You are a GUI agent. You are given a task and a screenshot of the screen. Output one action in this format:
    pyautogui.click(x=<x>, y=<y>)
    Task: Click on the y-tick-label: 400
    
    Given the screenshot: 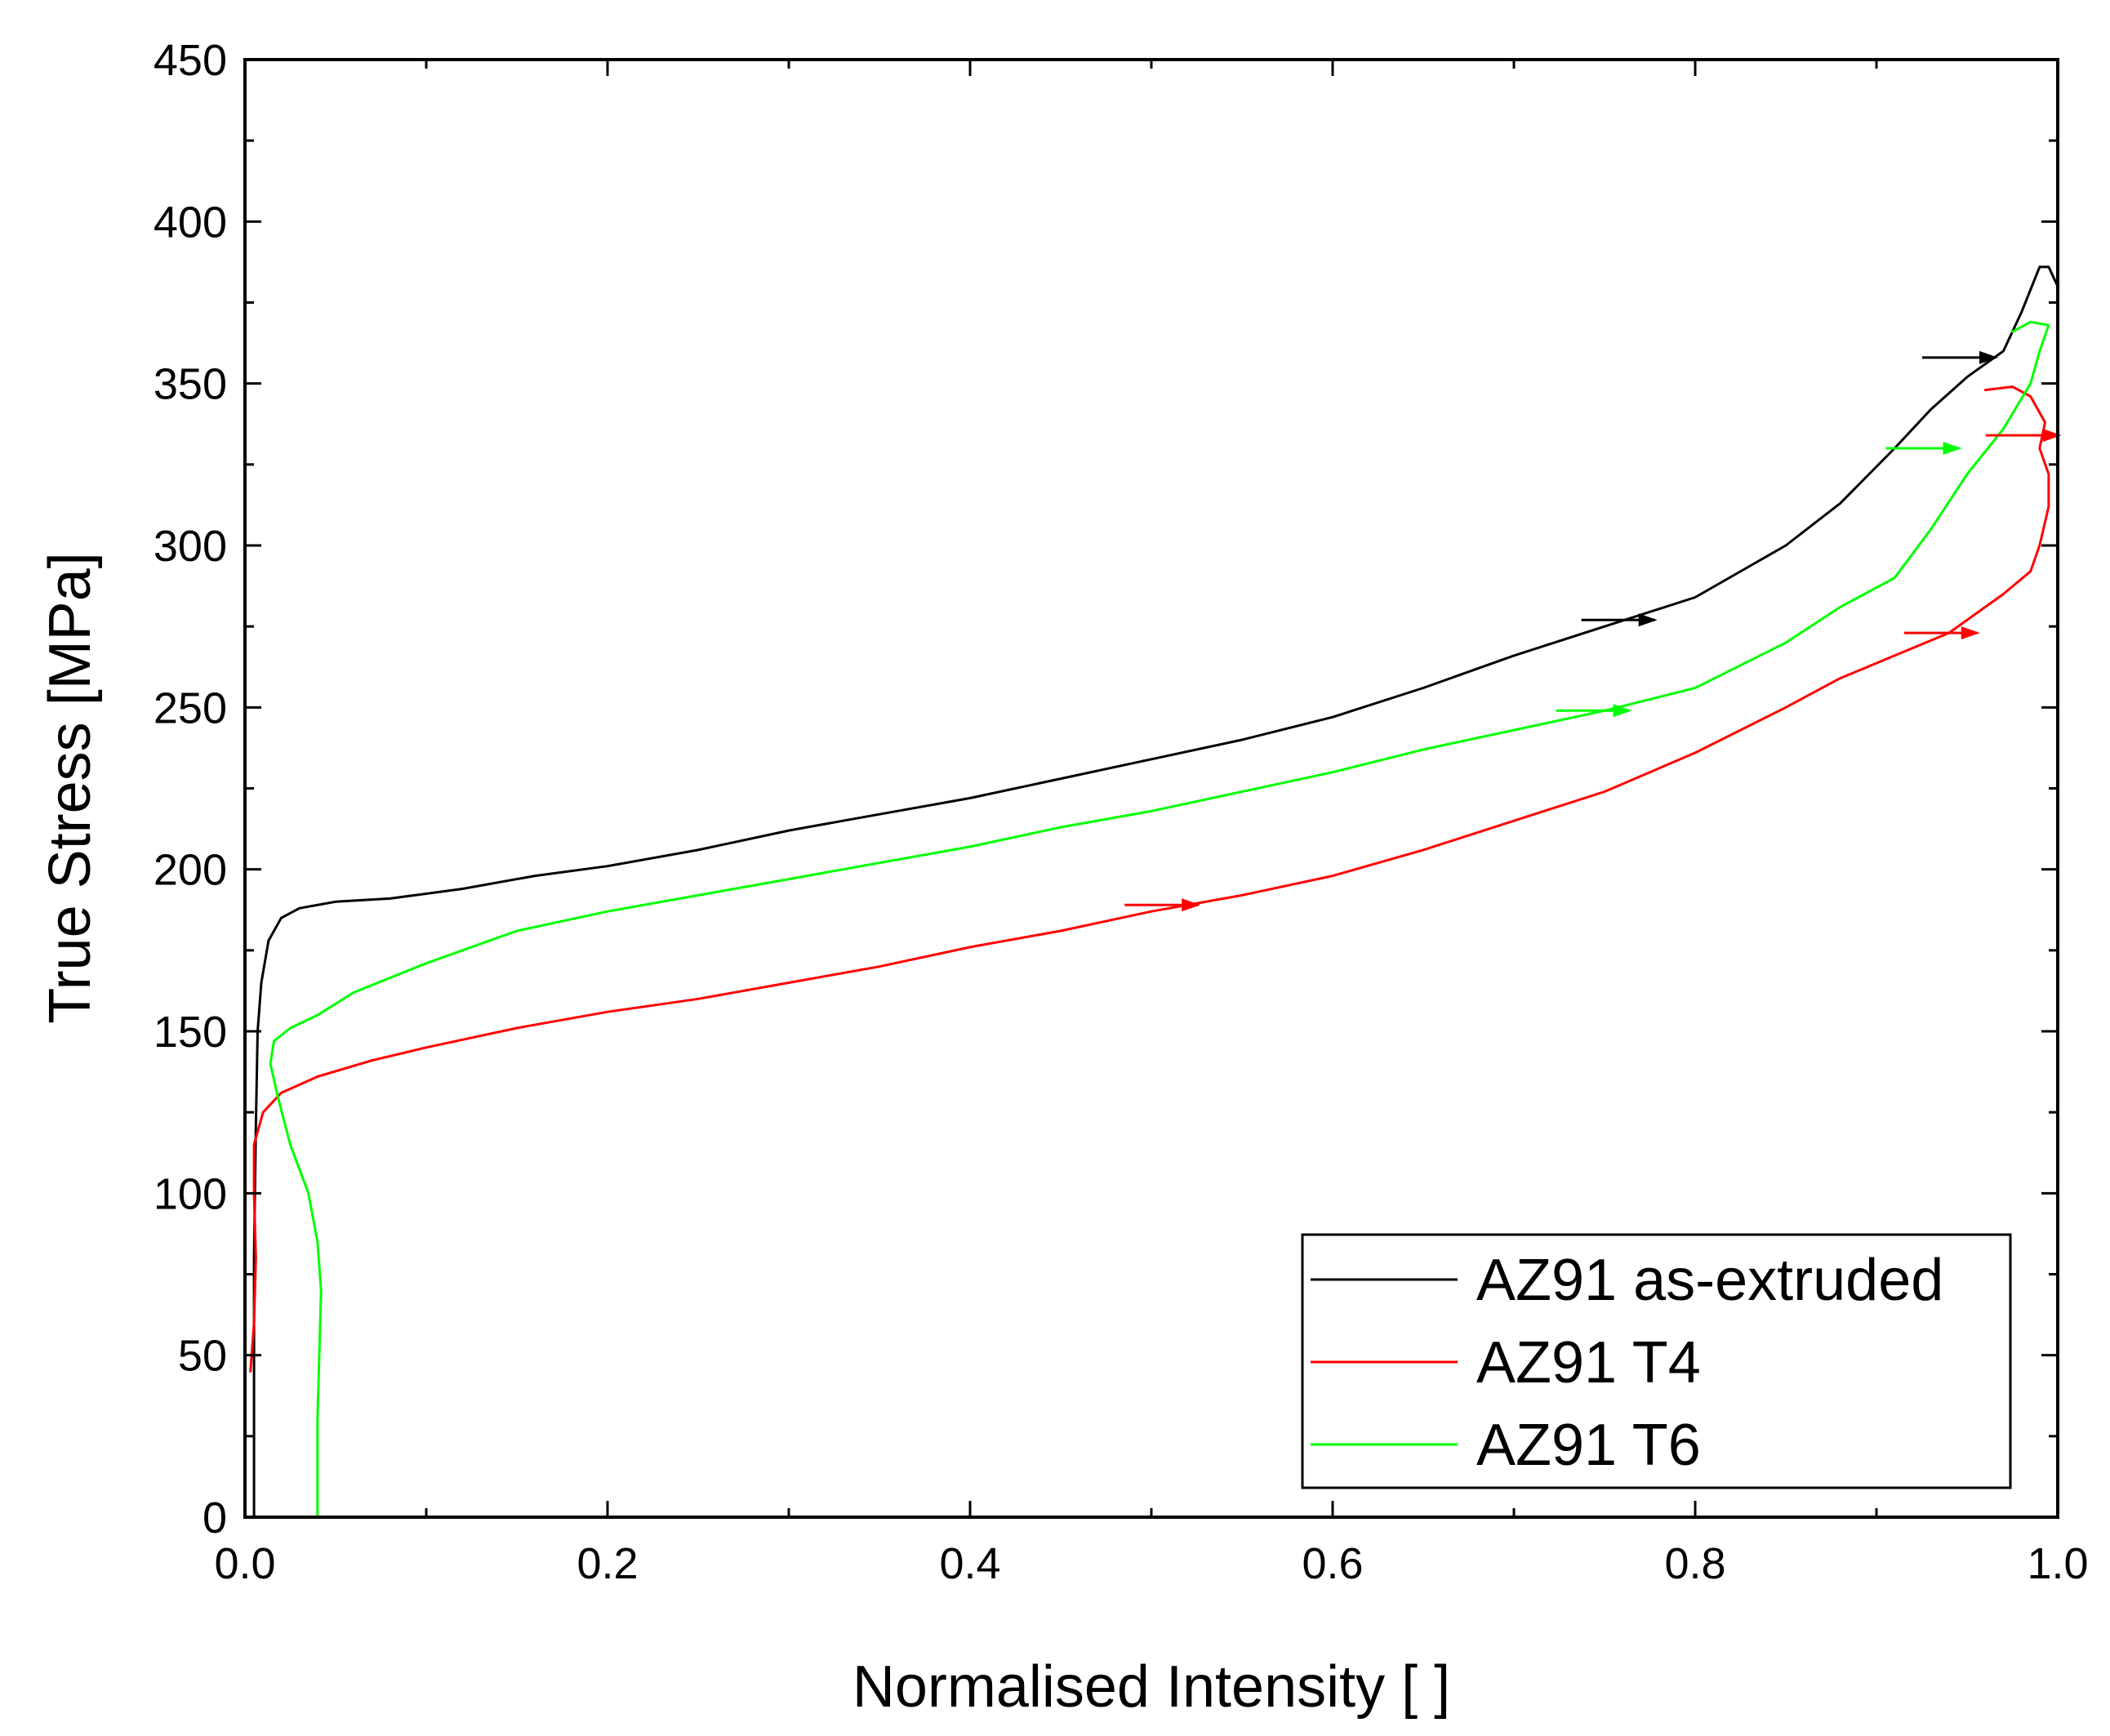 What is the action you would take?
    pyautogui.click(x=190, y=222)
    